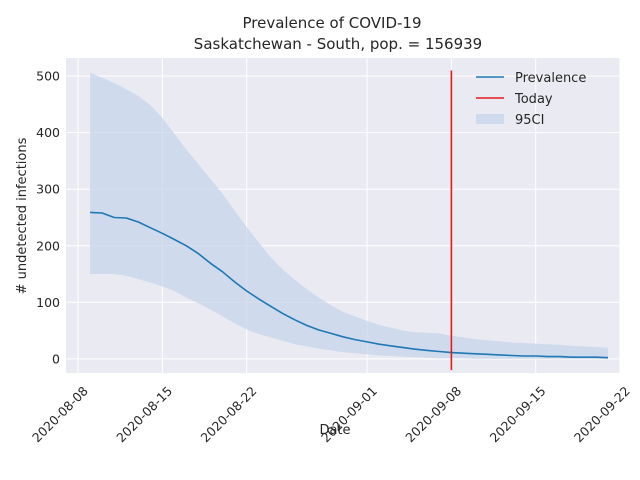 This screenshot has width=640, height=480. I want to click on legend: Prevalence Today 95CI, so click(531, 99).